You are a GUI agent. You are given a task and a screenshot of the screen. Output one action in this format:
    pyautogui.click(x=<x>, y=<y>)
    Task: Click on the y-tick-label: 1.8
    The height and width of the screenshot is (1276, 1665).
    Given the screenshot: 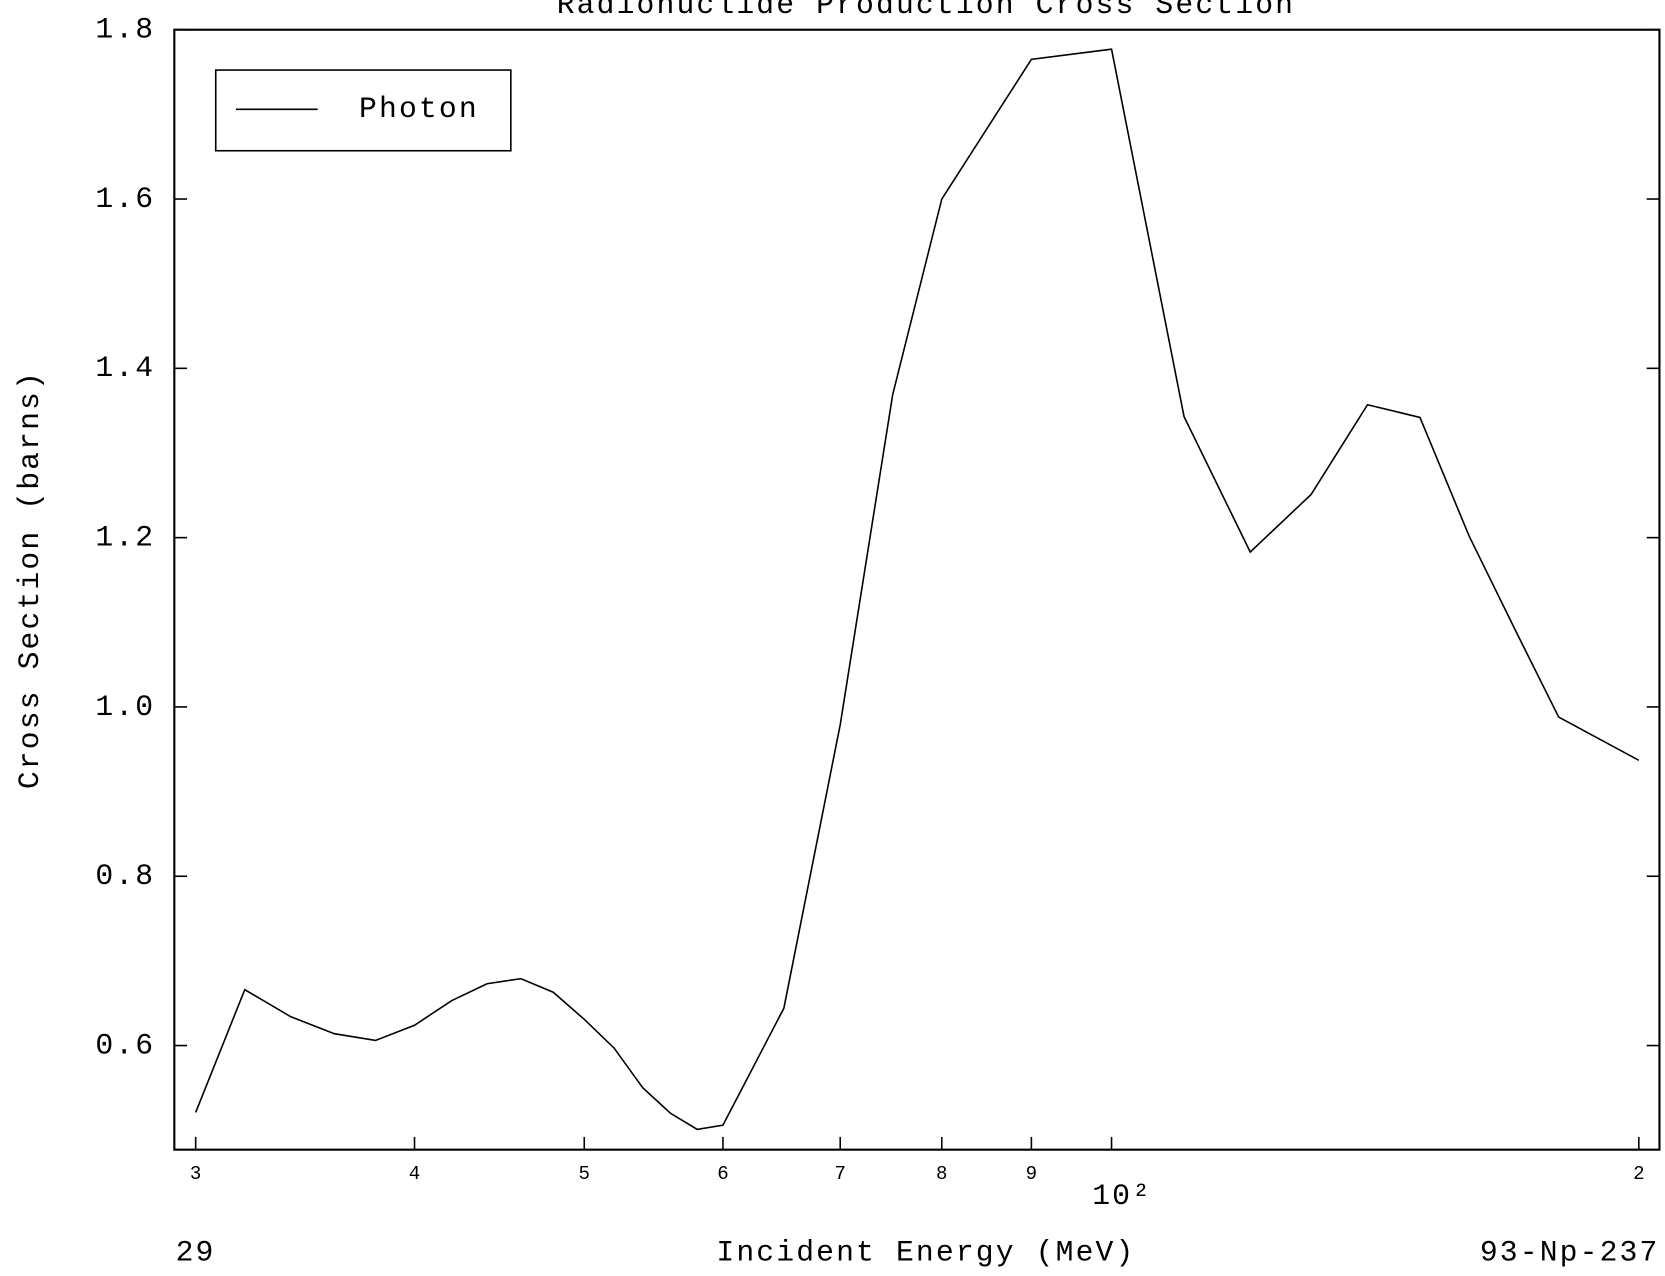 What is the action you would take?
    pyautogui.click(x=125, y=30)
    